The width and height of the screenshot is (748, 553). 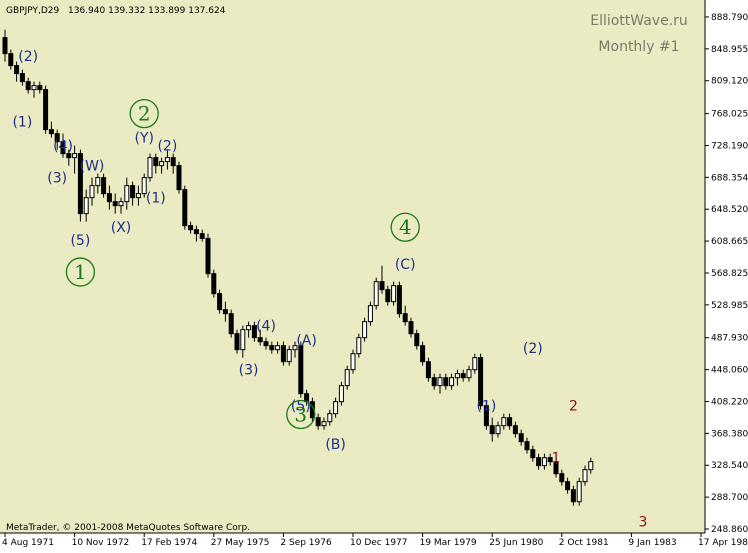 What do you see at coordinates (405, 227) in the screenshot?
I see `wave-label-primary: 4` at bounding box center [405, 227].